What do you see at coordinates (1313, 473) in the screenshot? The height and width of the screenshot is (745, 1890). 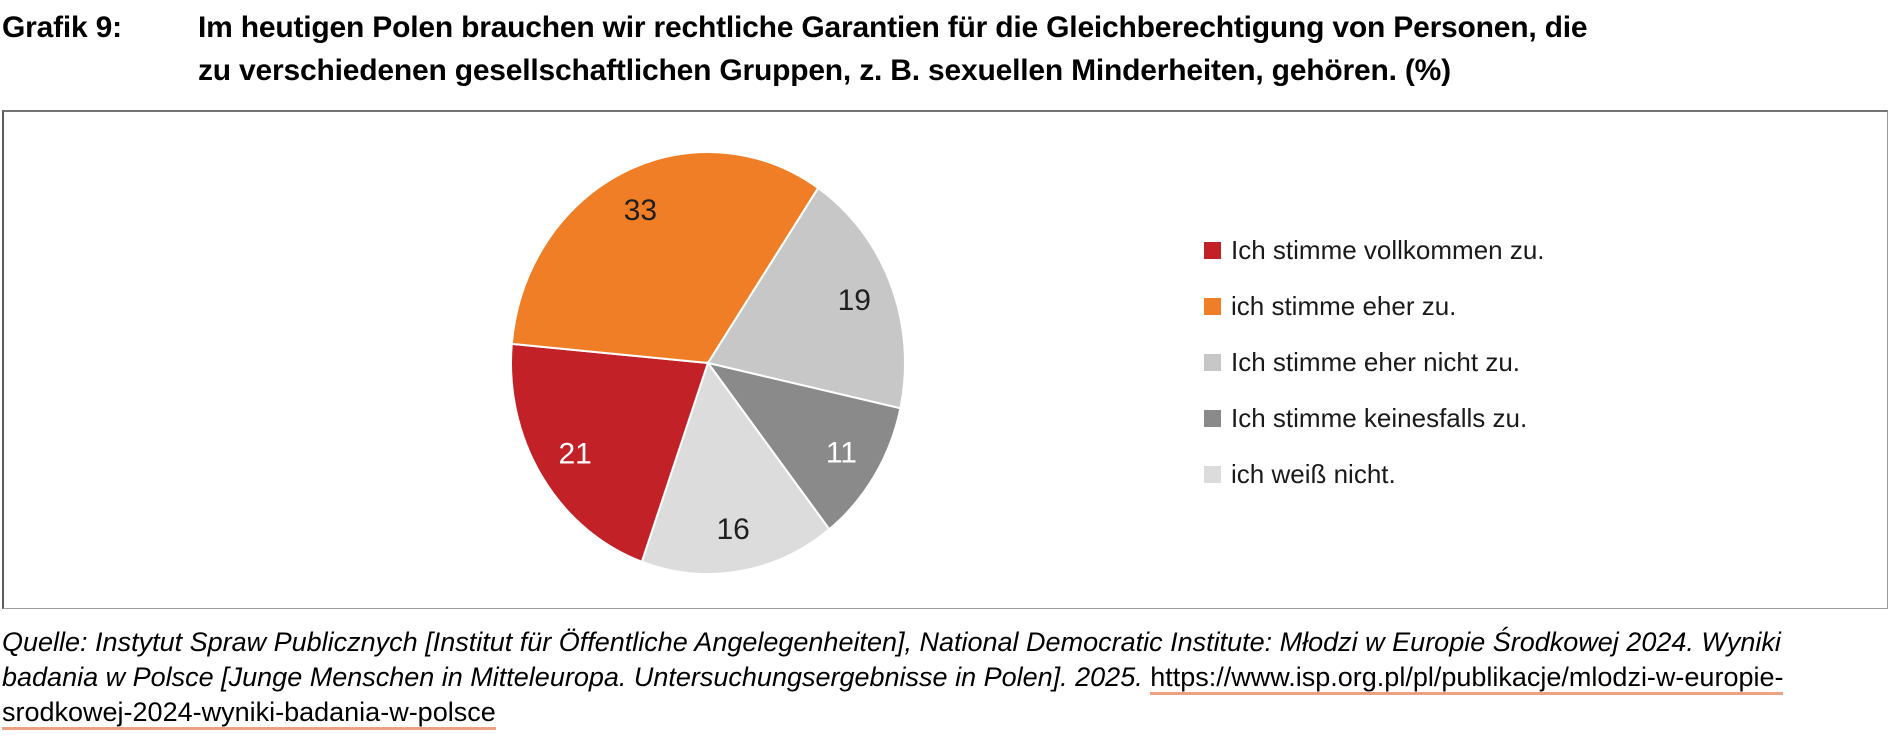 I see `legend-label: ich weiß nicht.` at bounding box center [1313, 473].